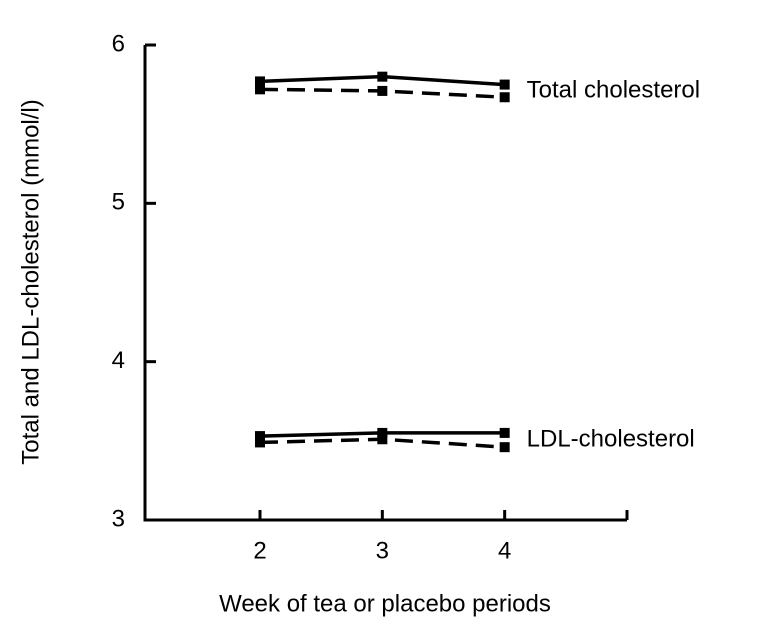  What do you see at coordinates (118, 518) in the screenshot?
I see `y-tick-label: 3` at bounding box center [118, 518].